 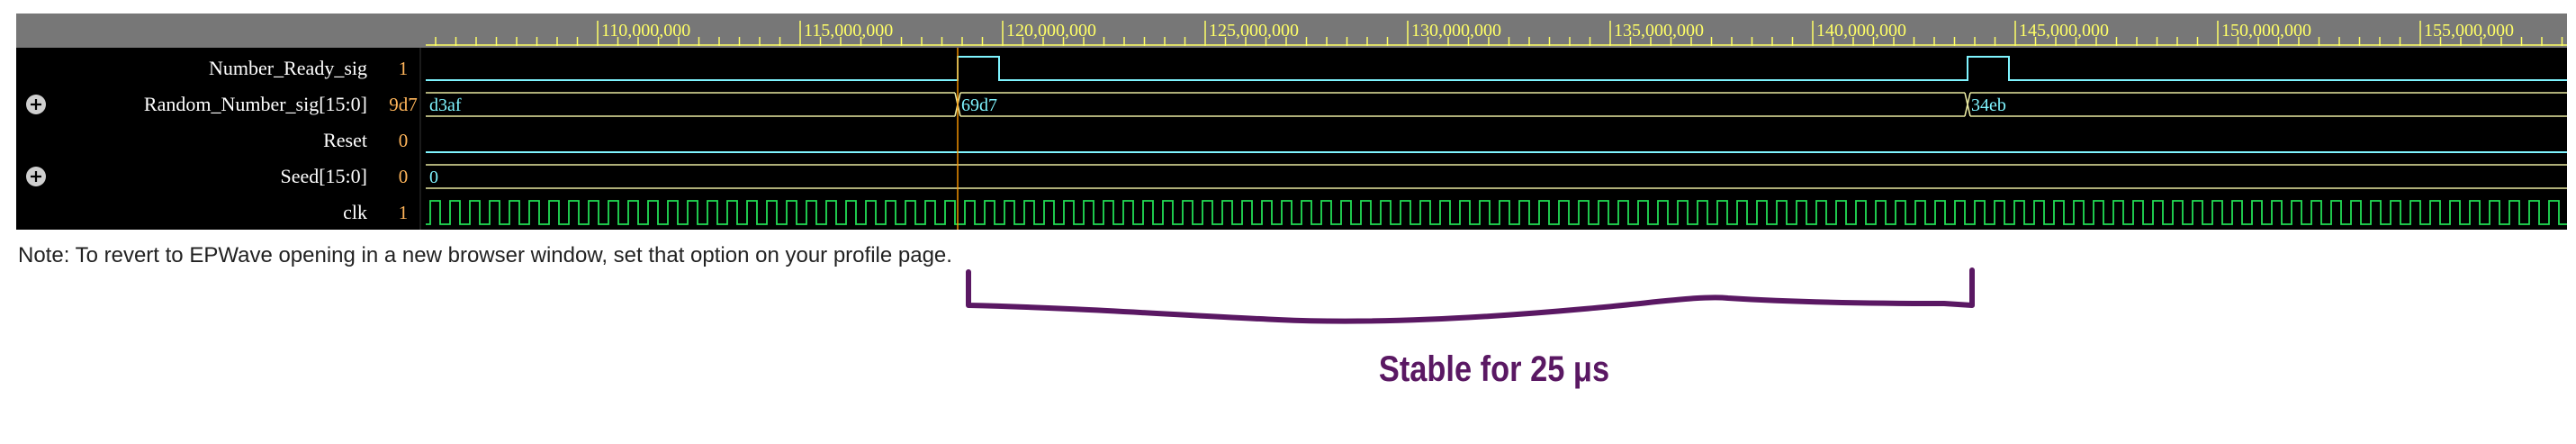 I want to click on timeline-tick-label: 125,000,000, so click(x=1254, y=31).